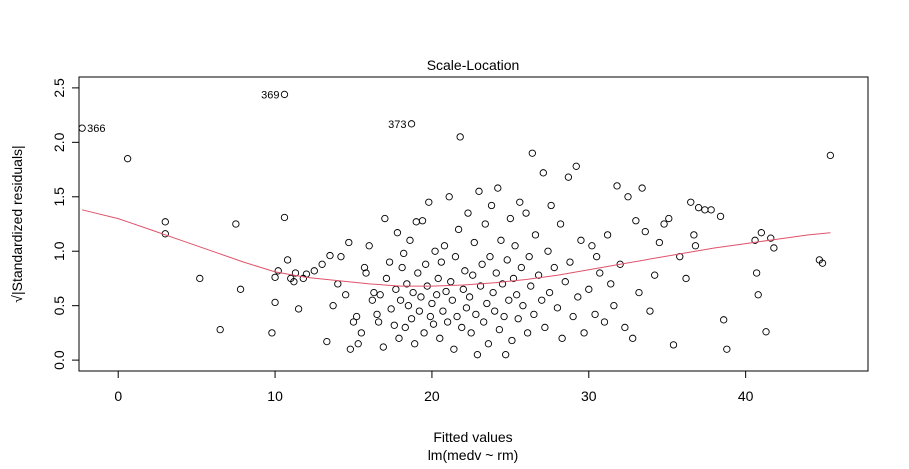 The image size is (909, 469). I want to click on point-label: 366, so click(96, 129).